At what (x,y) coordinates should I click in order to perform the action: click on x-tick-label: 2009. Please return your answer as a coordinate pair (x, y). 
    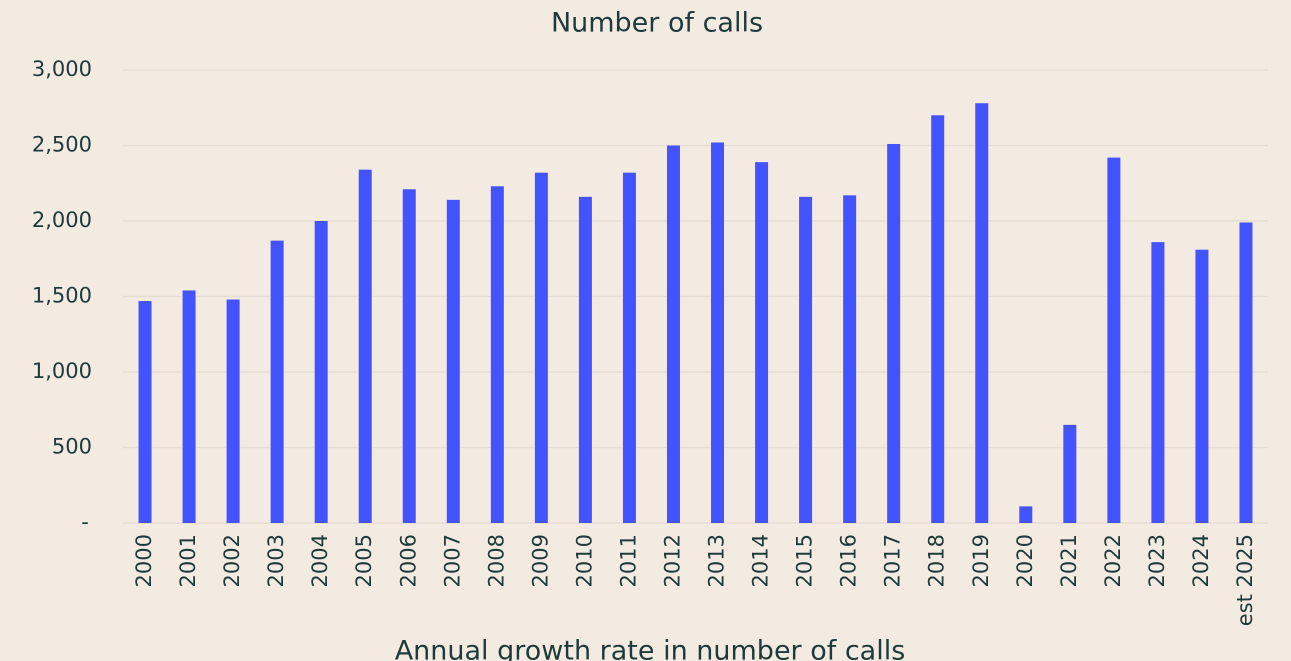
    Looking at the image, I should click on (540, 560).